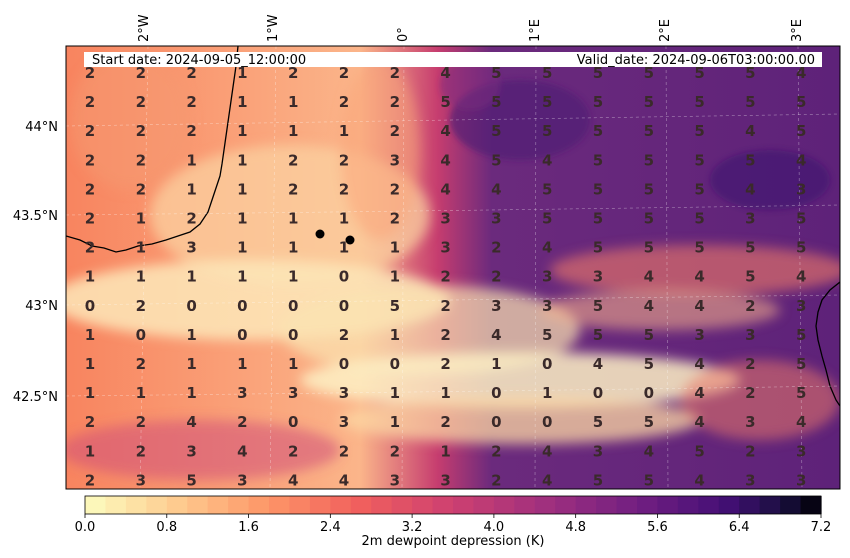  Describe the element at coordinates (827, 344) in the screenshot. I see `coastline-east` at that location.